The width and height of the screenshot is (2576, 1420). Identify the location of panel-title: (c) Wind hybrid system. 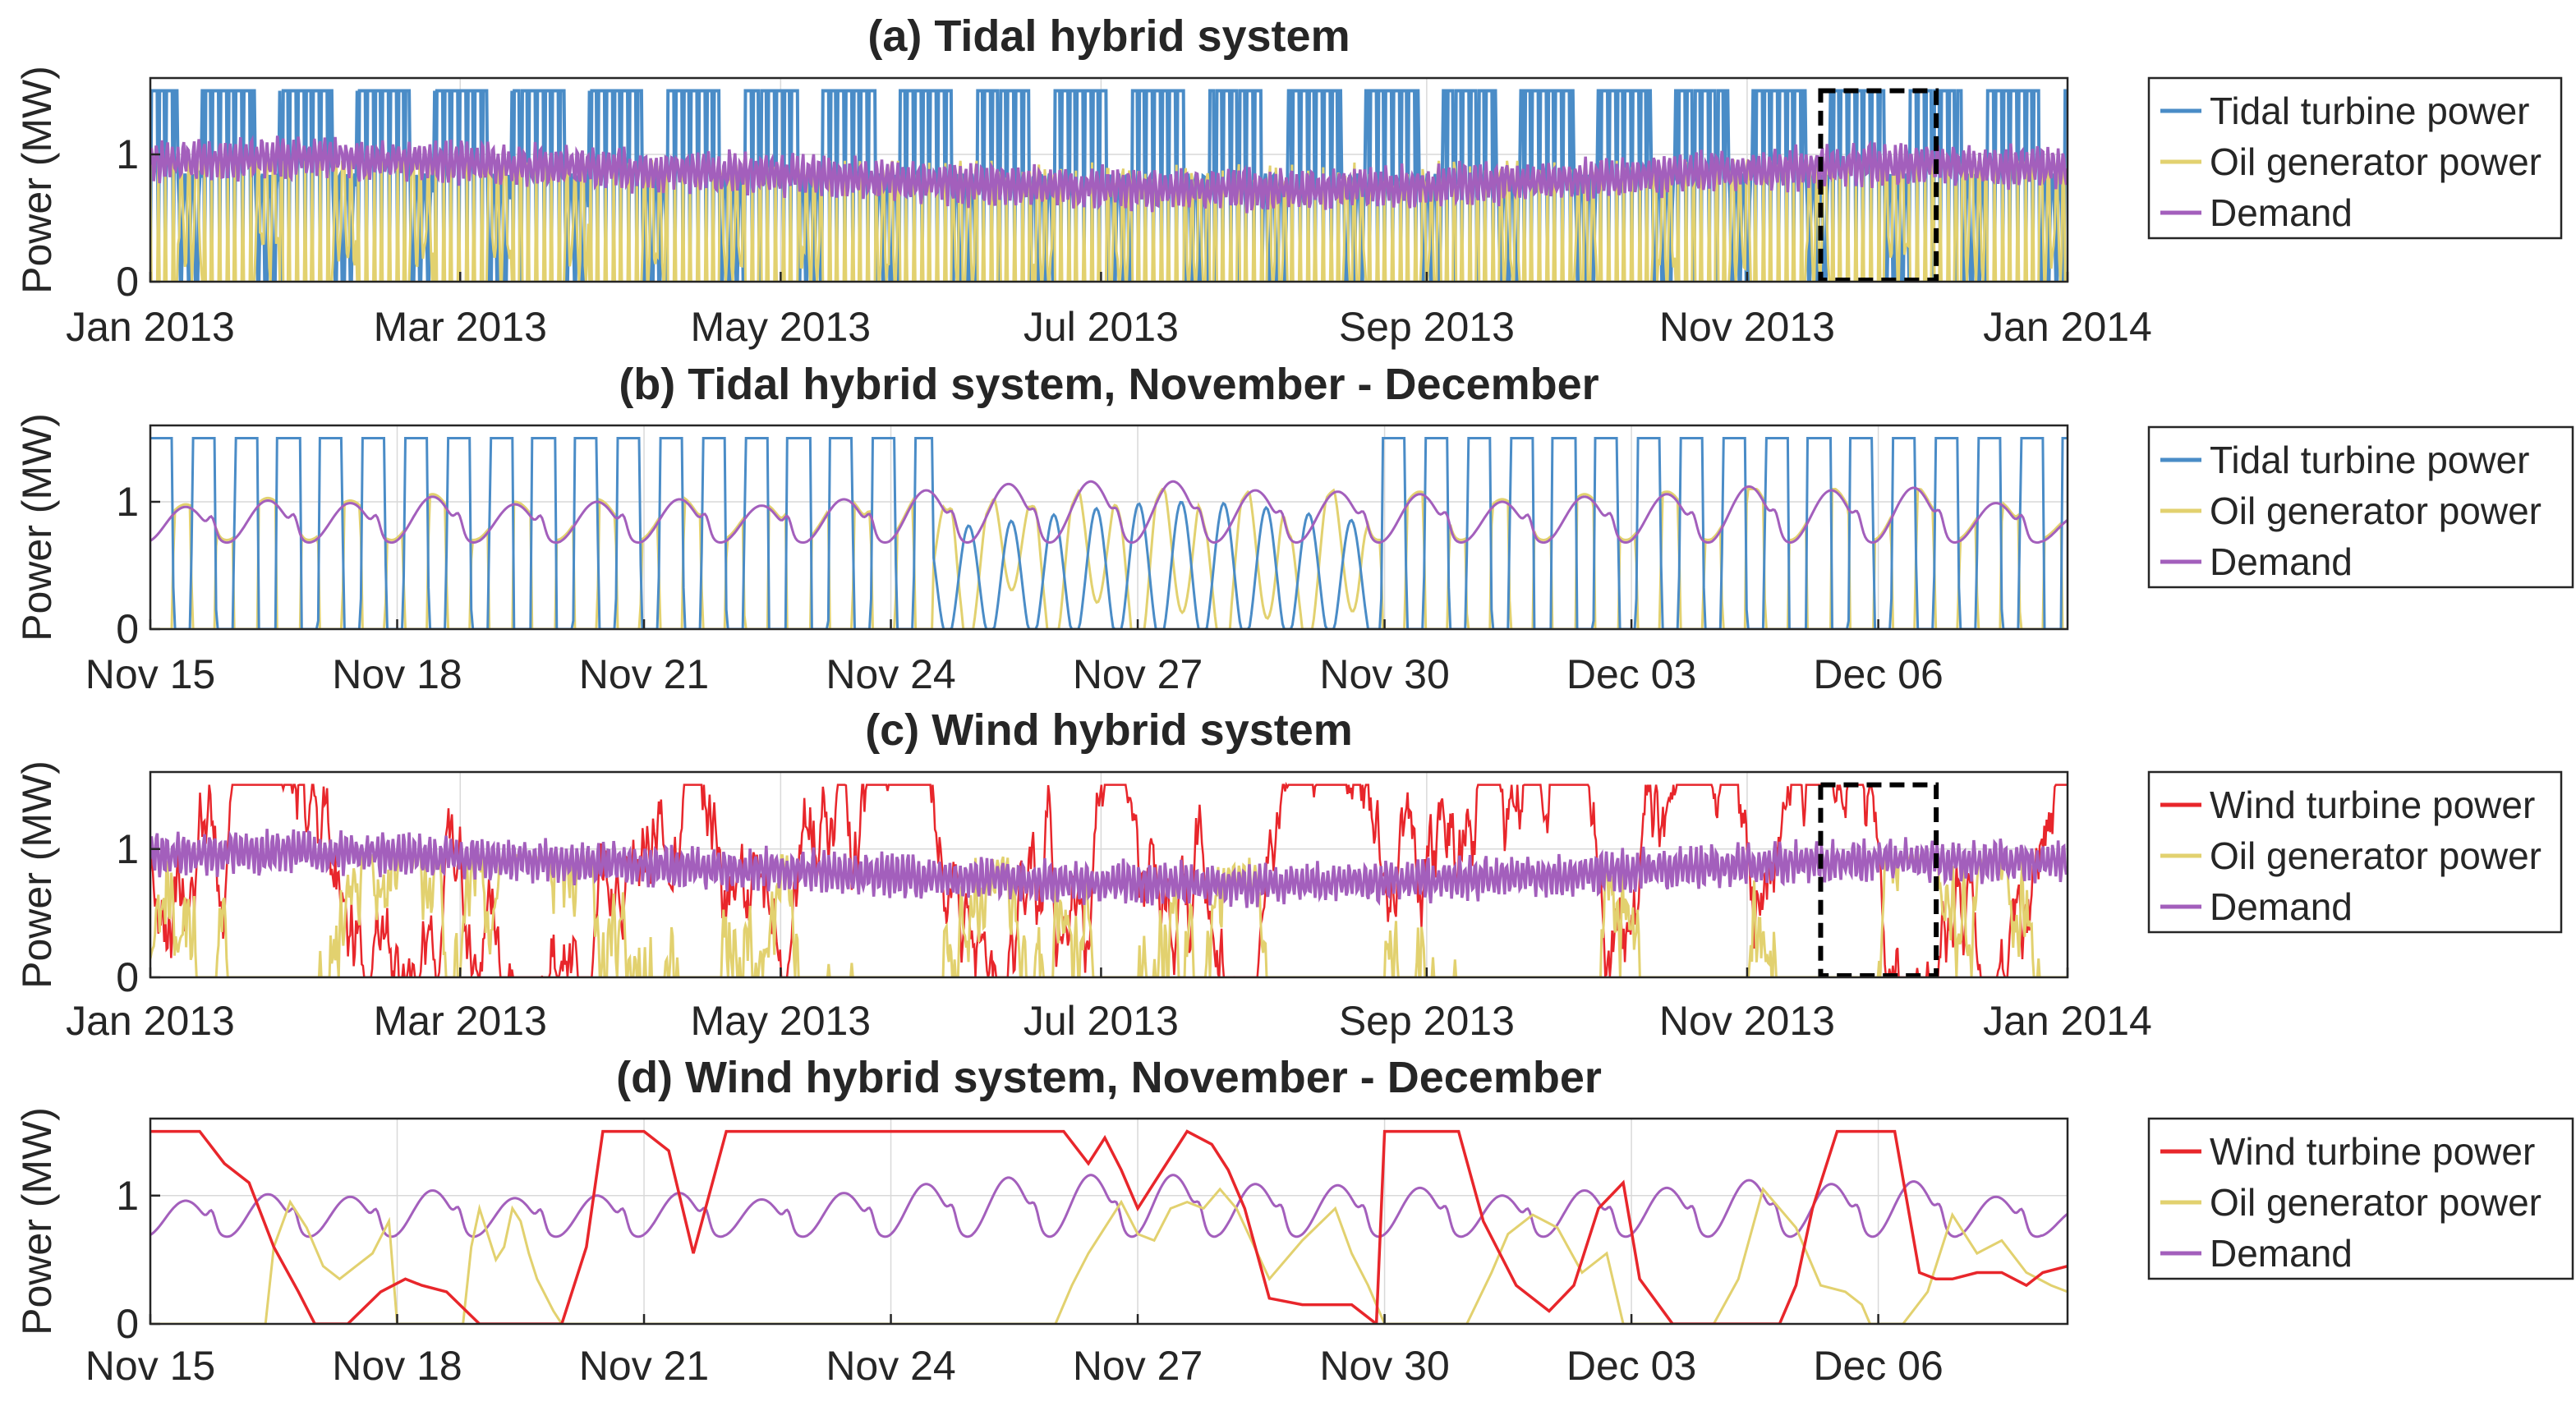
(1109, 730).